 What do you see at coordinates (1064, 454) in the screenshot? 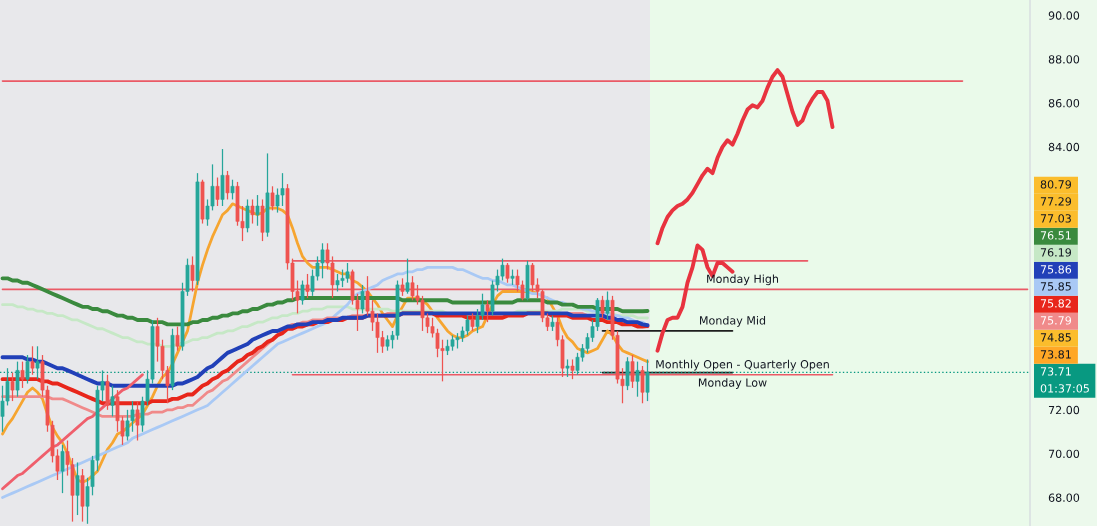
I see `y-tick-label: 70.00` at bounding box center [1064, 454].